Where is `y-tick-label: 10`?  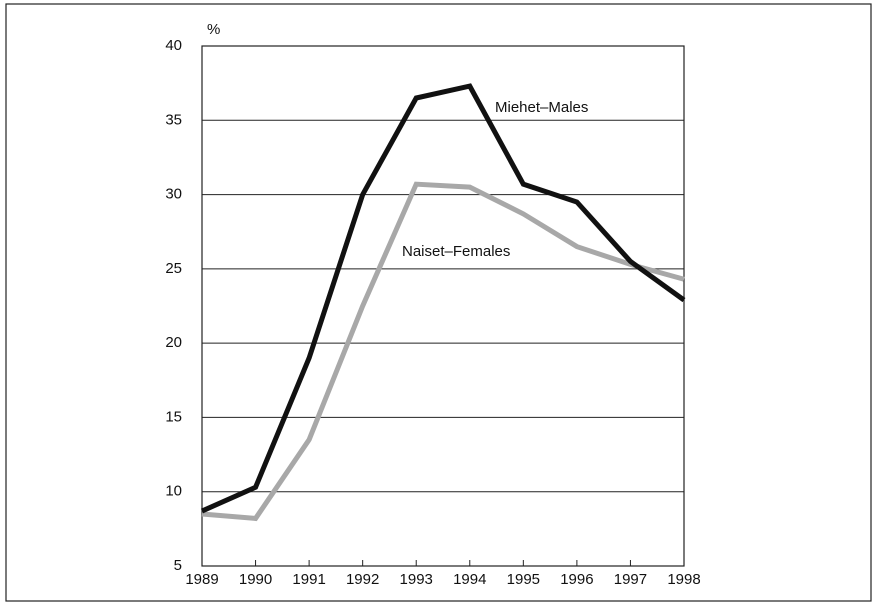 y-tick-label: 10 is located at coordinates (173, 491).